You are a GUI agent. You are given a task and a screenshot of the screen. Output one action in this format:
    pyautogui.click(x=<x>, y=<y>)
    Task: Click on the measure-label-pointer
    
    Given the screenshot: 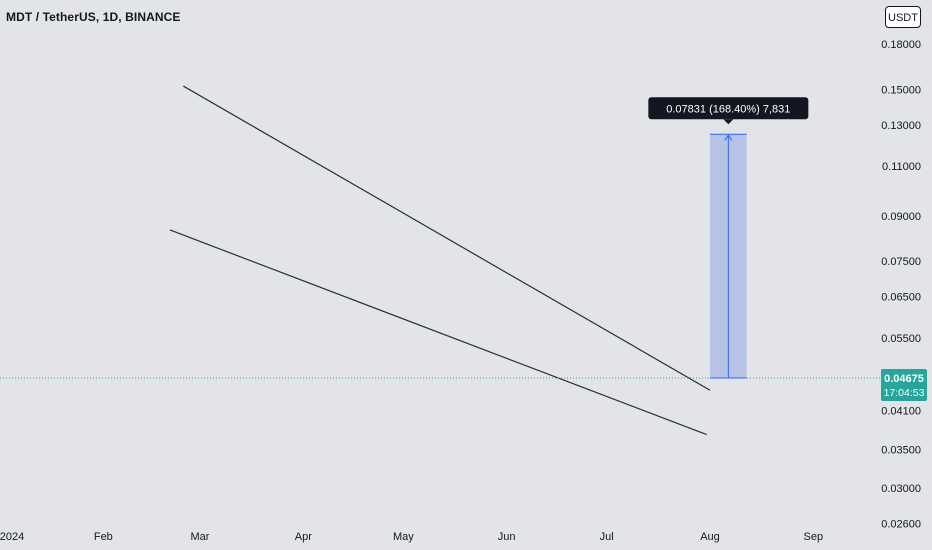 What is the action you would take?
    pyautogui.click(x=728, y=122)
    